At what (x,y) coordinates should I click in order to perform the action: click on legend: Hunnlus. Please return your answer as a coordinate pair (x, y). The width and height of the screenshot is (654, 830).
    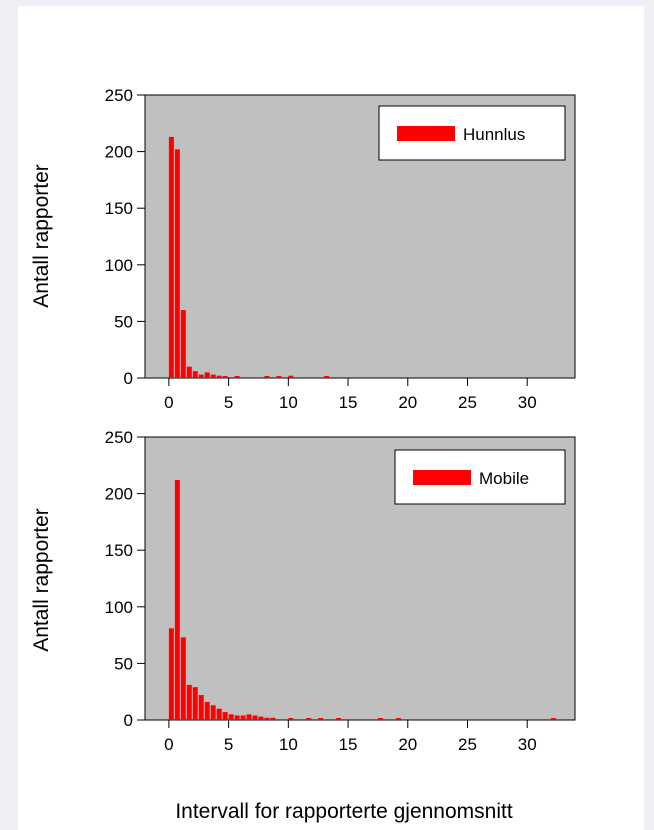
    Looking at the image, I should click on (472, 133).